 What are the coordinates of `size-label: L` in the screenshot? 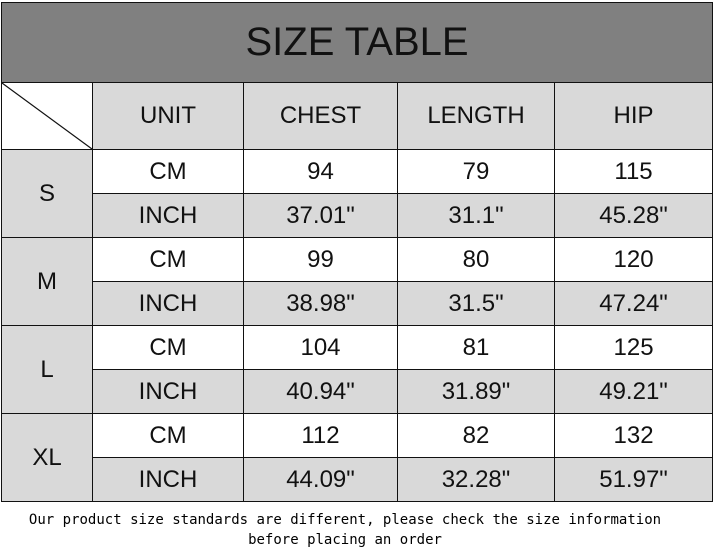 It's located at (47, 369).